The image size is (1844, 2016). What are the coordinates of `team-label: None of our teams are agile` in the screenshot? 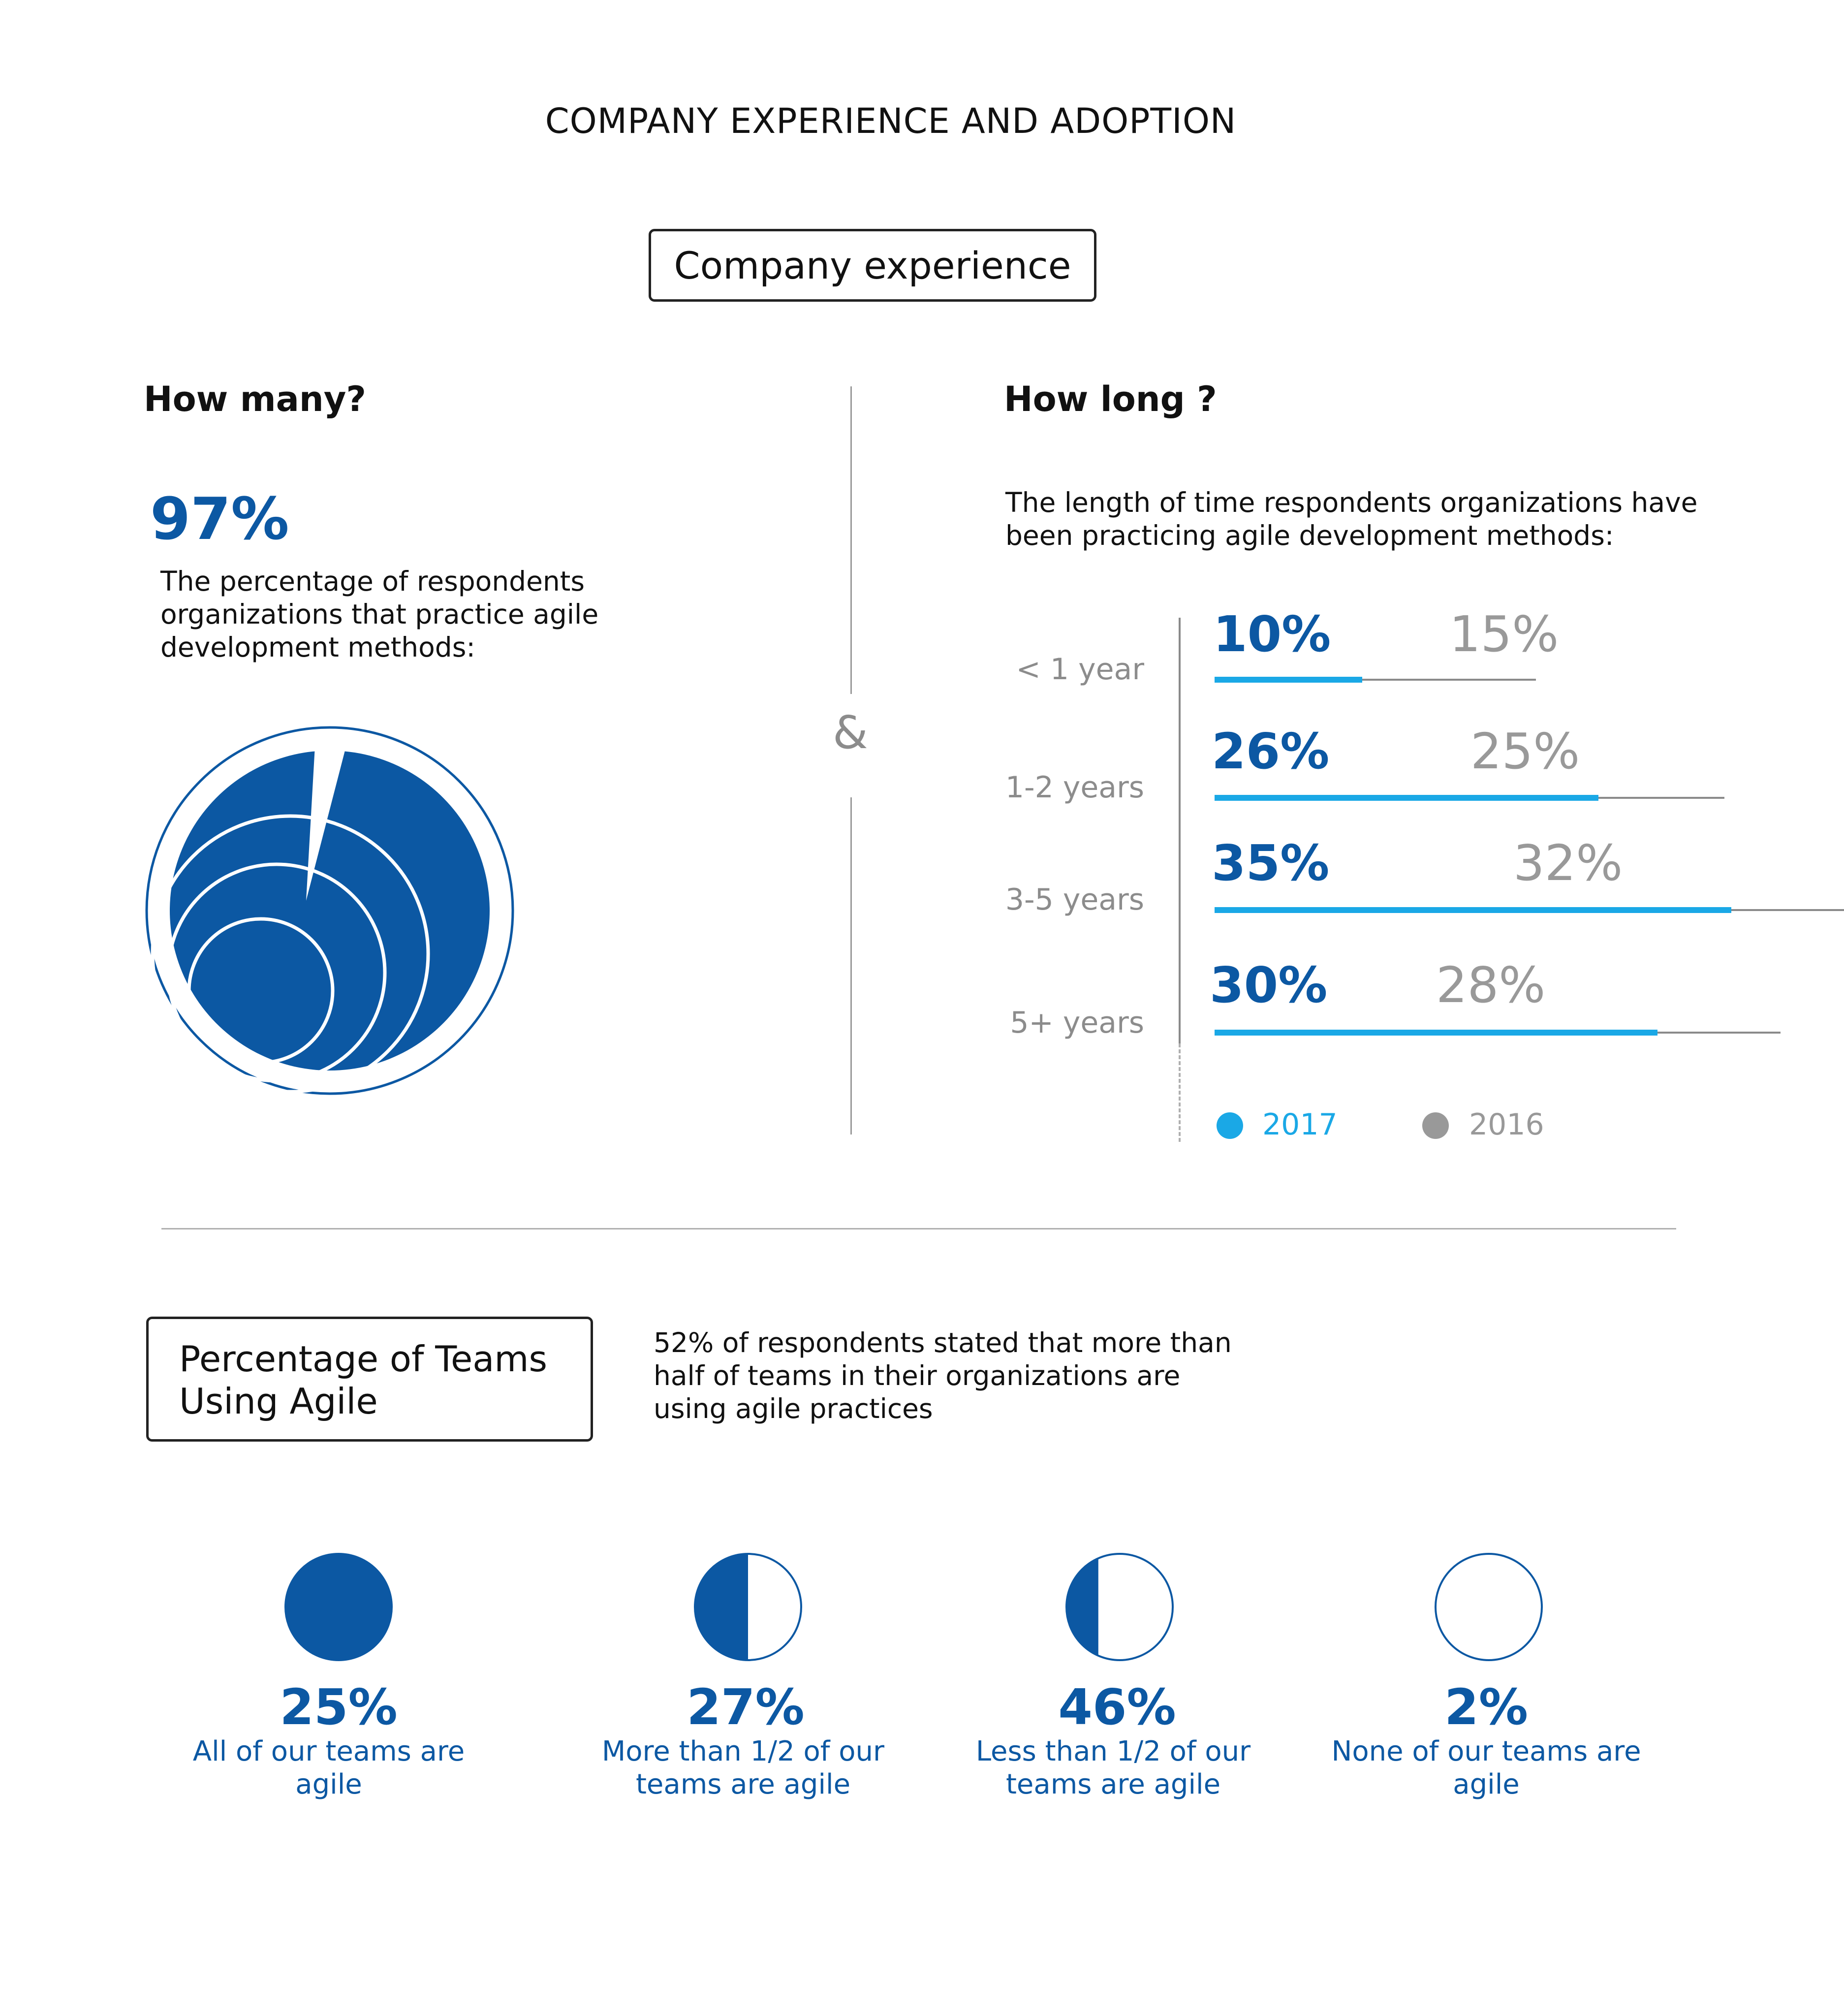 It's located at (1486, 1767).